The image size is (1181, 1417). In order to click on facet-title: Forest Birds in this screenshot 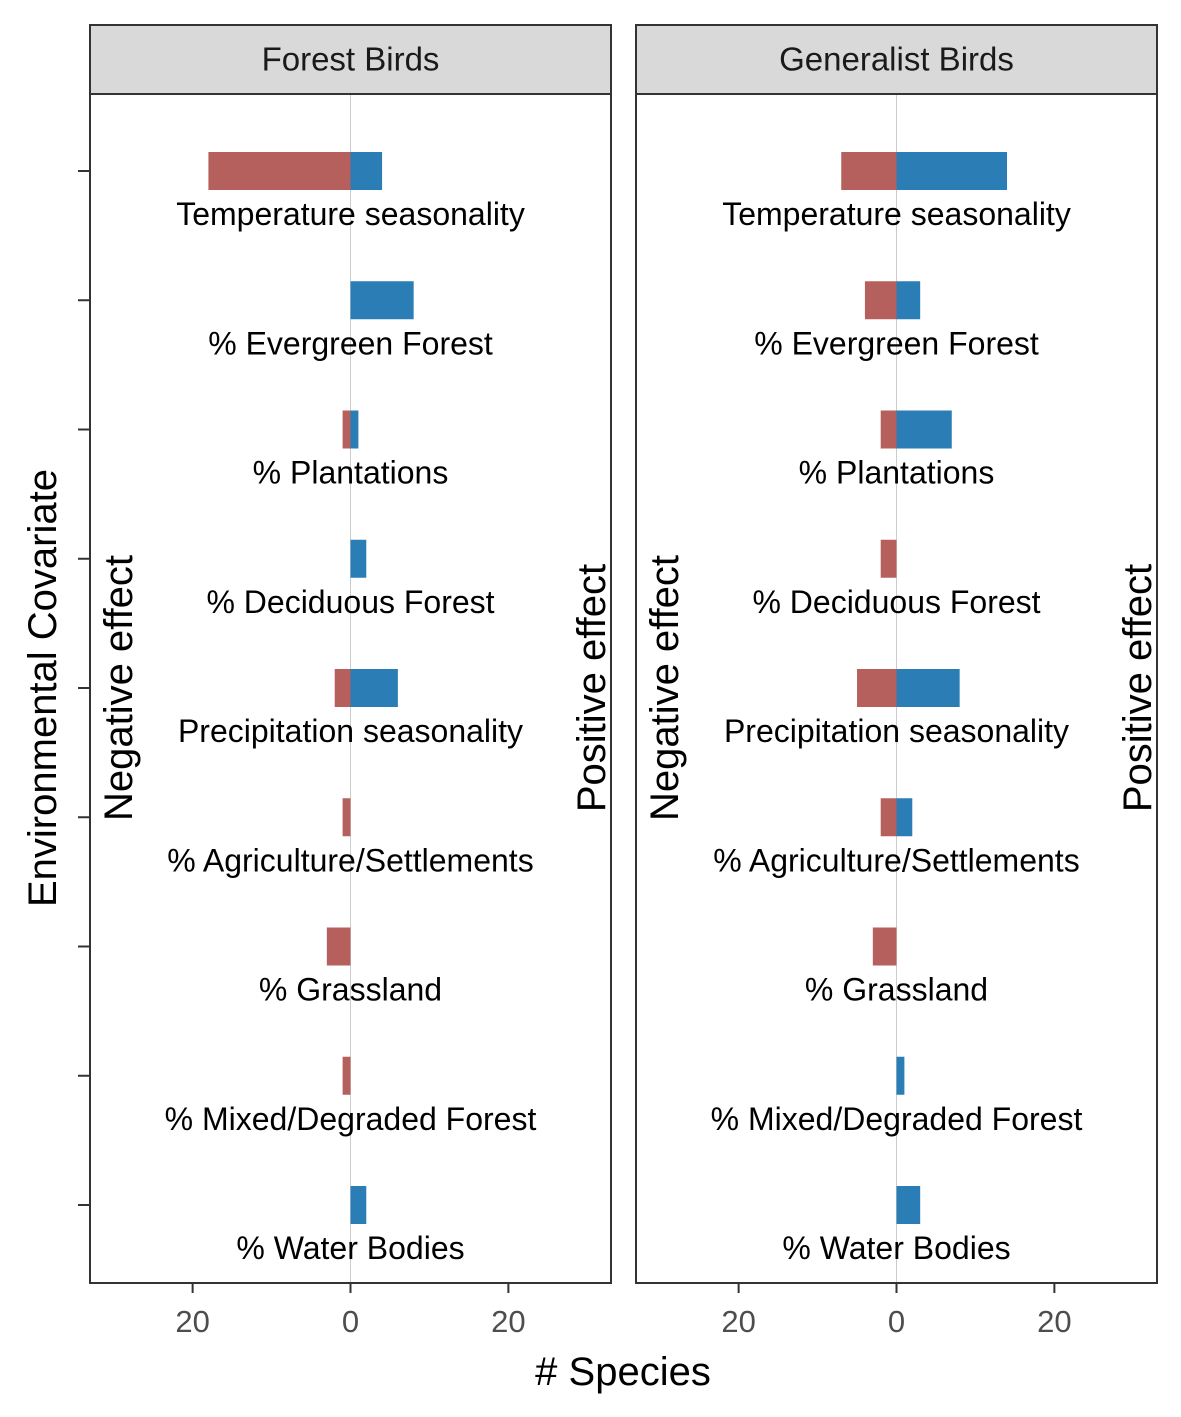, I will do `click(351, 59)`.